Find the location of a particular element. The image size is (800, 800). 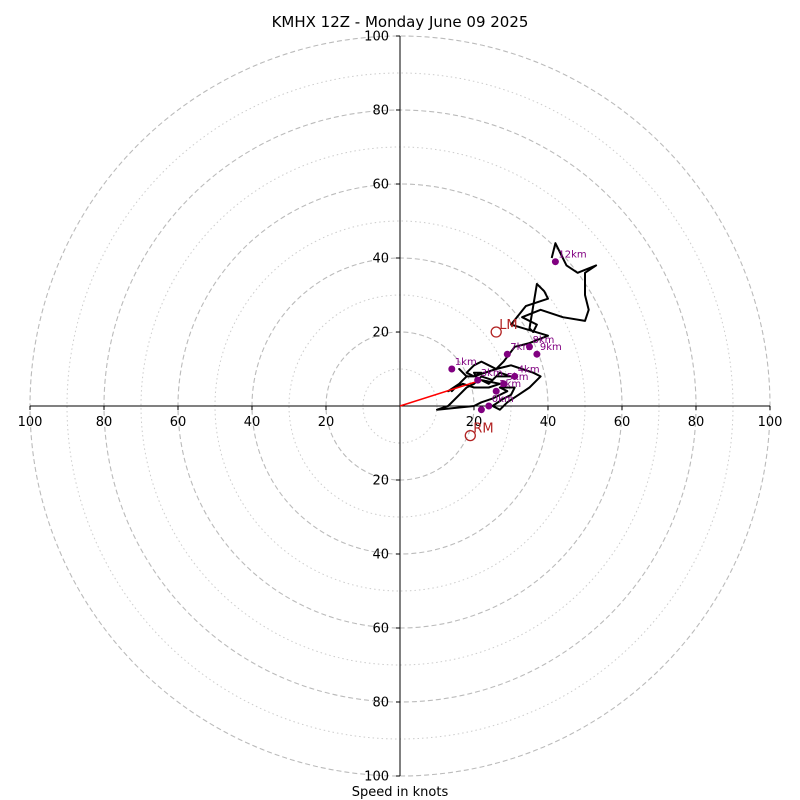

tick-label-right: 40 is located at coordinates (548, 422).